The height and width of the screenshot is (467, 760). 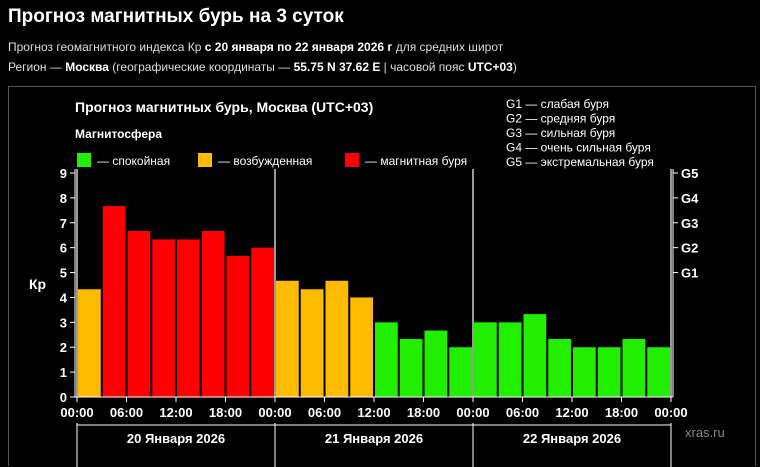 I want to click on legend-label: — возбужденная, so click(x=265, y=161).